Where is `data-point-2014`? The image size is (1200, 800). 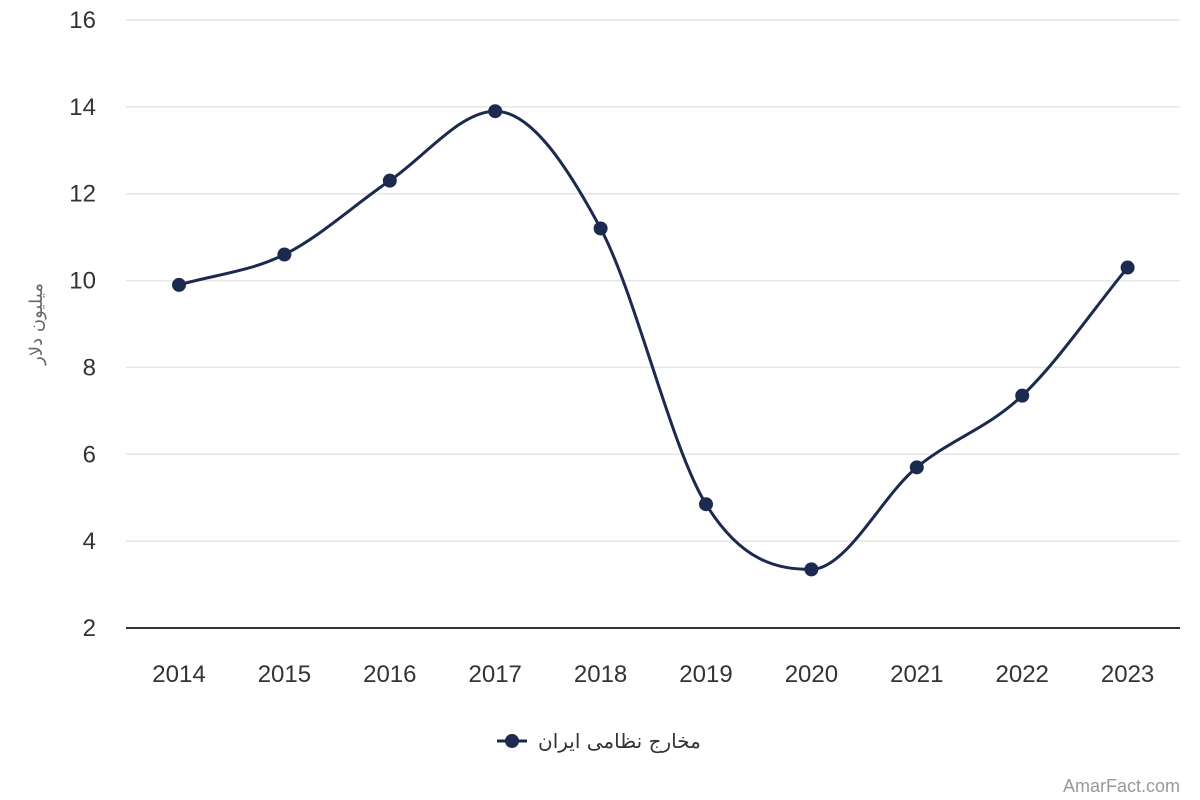
data-point-2014 is located at coordinates (179, 284).